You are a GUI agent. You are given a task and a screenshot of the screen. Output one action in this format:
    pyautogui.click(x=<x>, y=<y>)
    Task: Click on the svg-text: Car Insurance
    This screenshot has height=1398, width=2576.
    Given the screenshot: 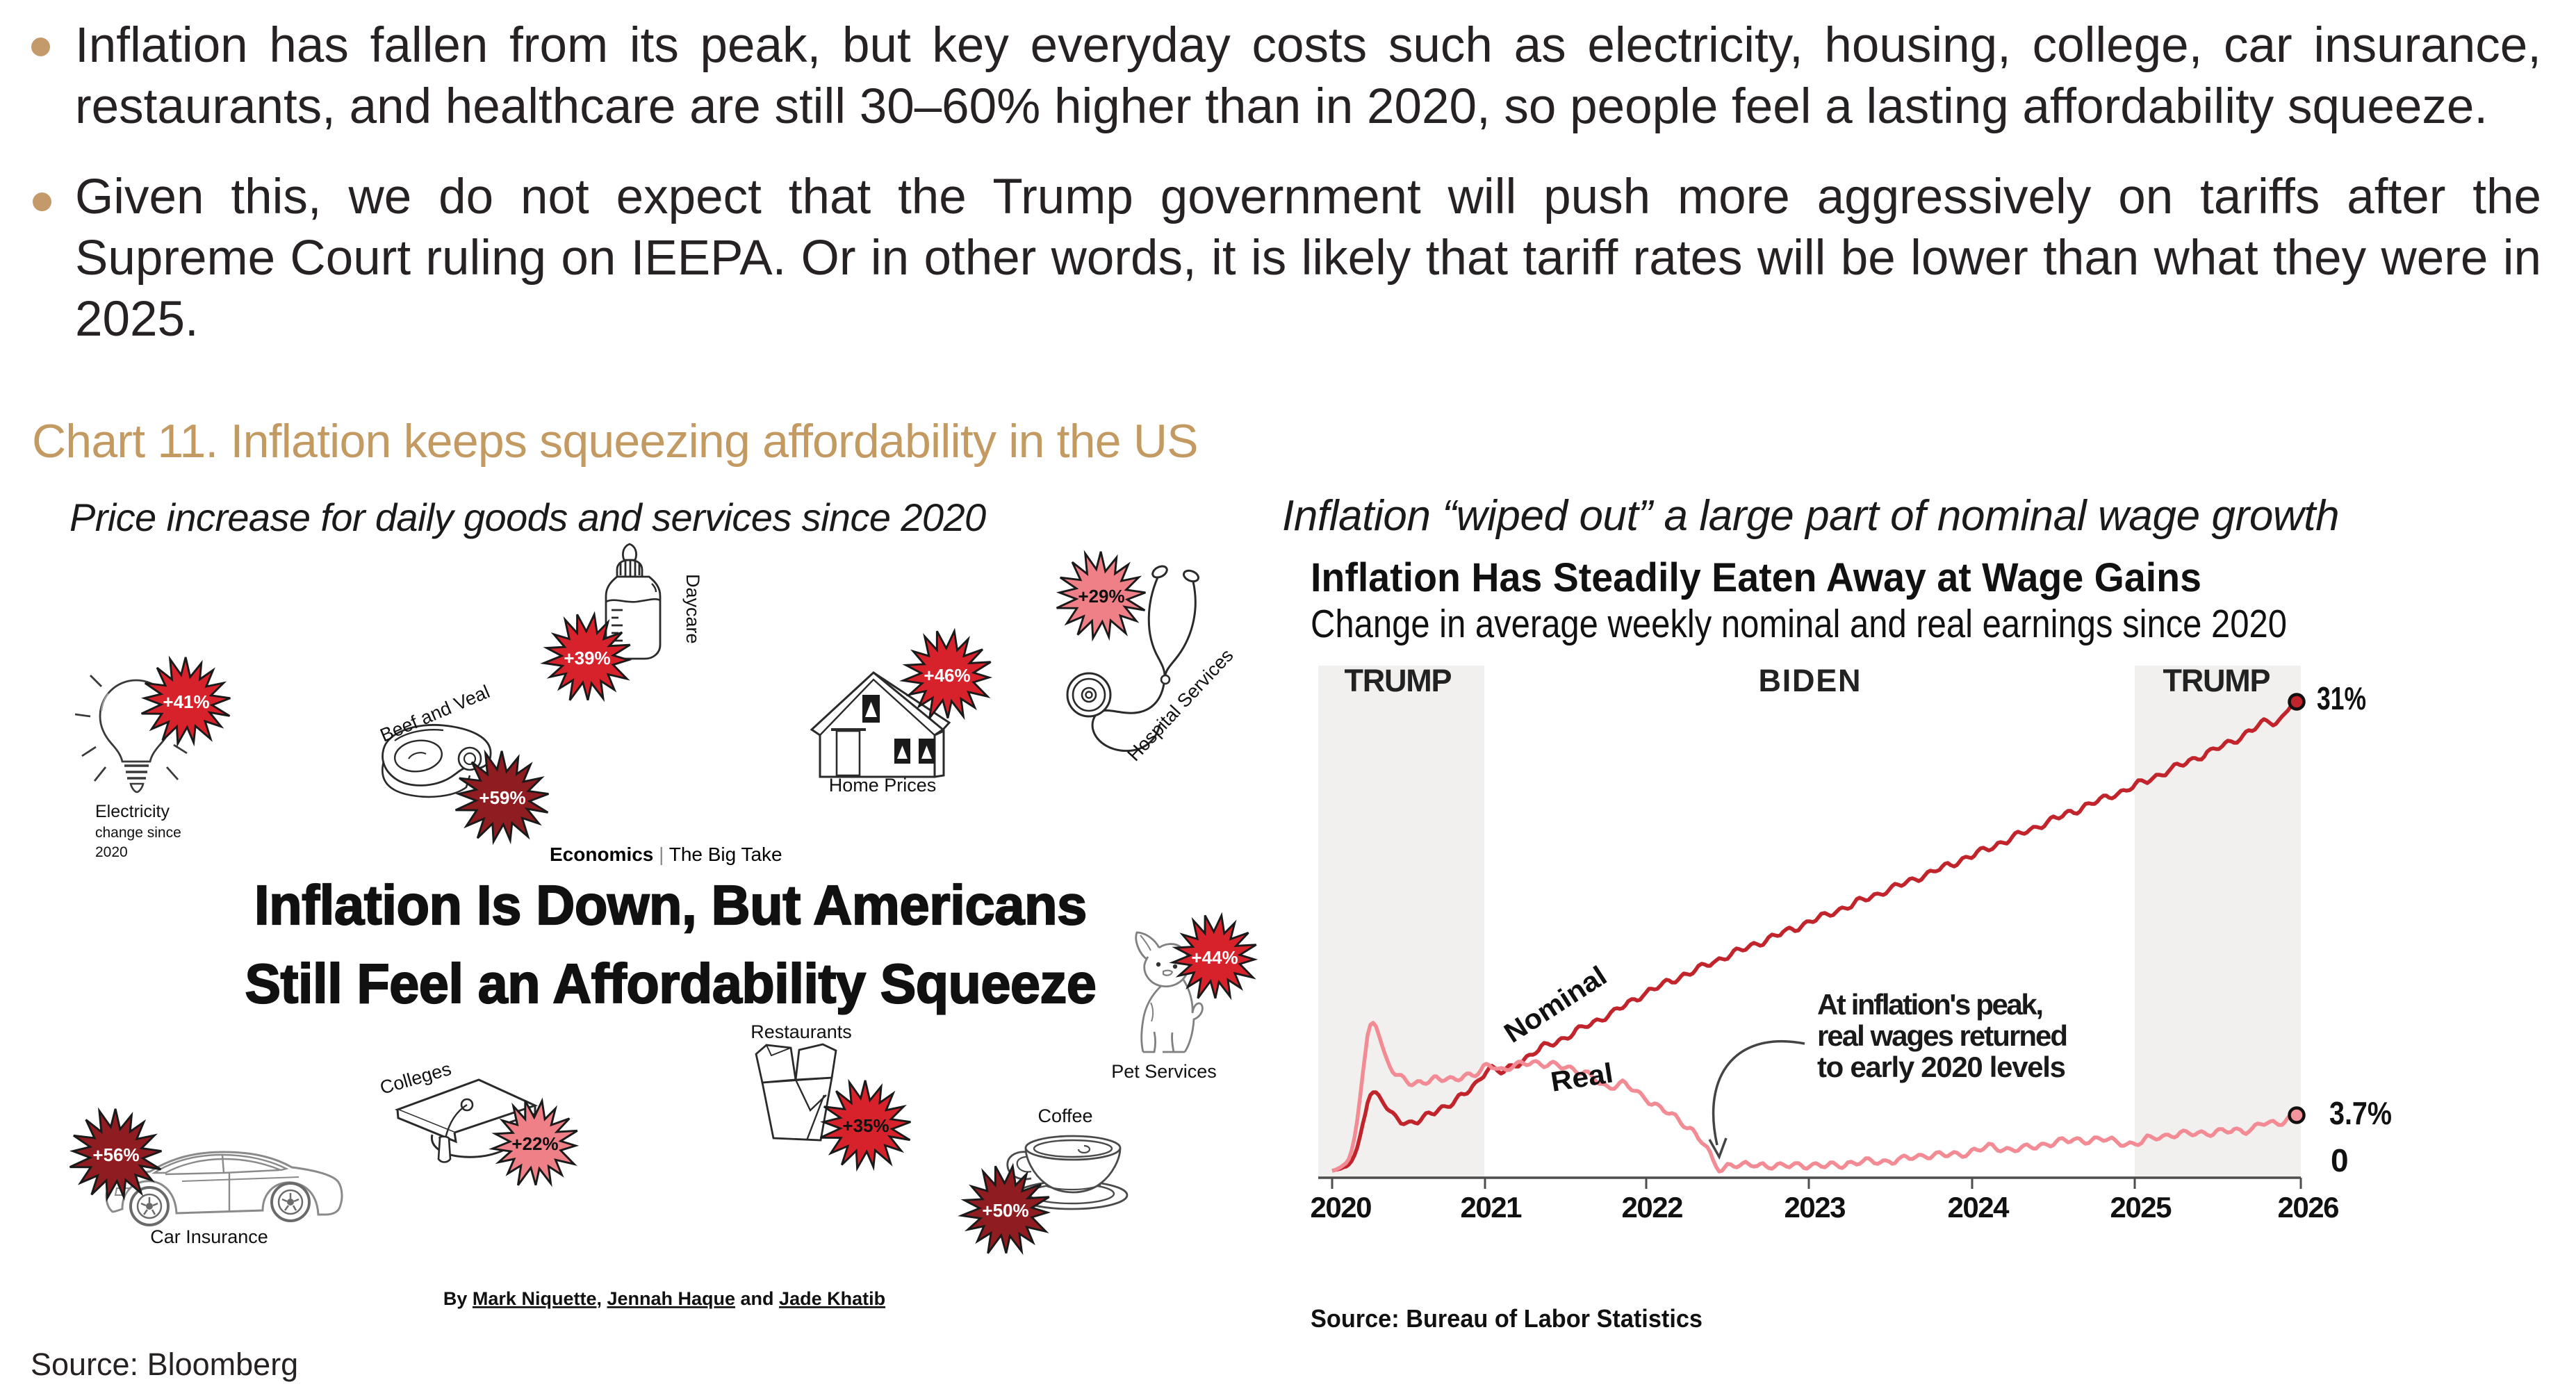 What is the action you would take?
    pyautogui.click(x=209, y=1236)
    